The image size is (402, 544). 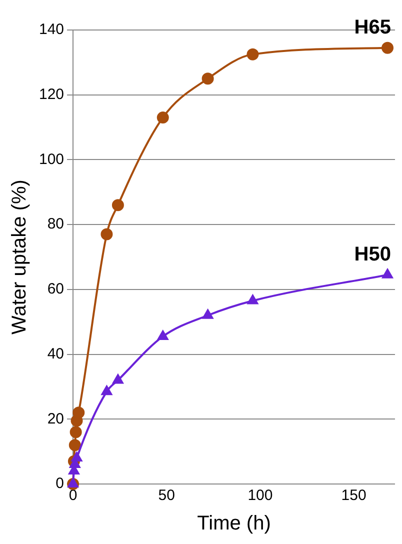 What do you see at coordinates (372, 27) in the screenshot?
I see `series-label: H65` at bounding box center [372, 27].